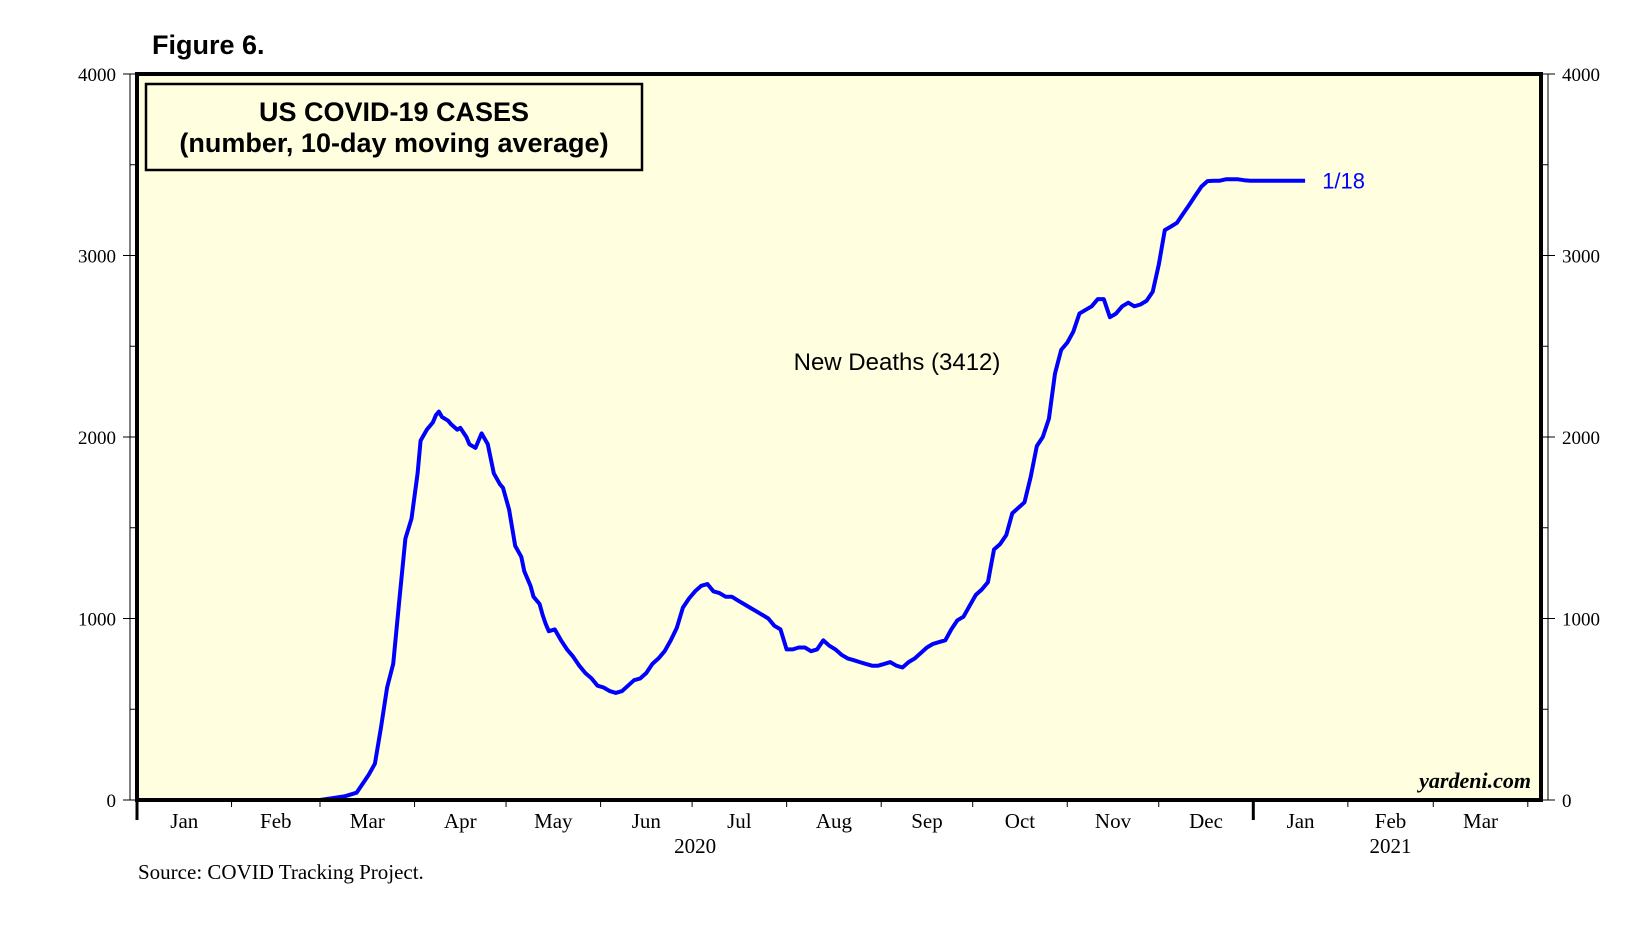 The image size is (1631, 929). I want to click on x-tick-label: Dec, so click(1206, 821).